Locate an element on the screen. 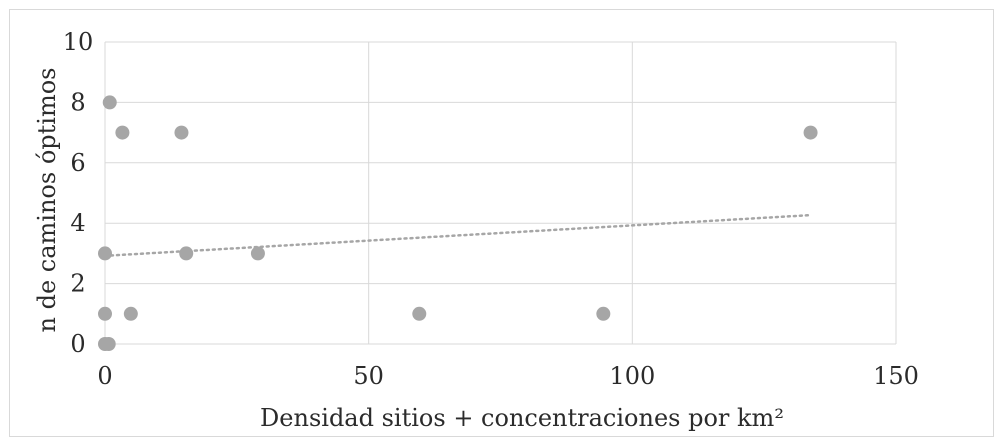  y-tick-label: 2 is located at coordinates (77, 284).